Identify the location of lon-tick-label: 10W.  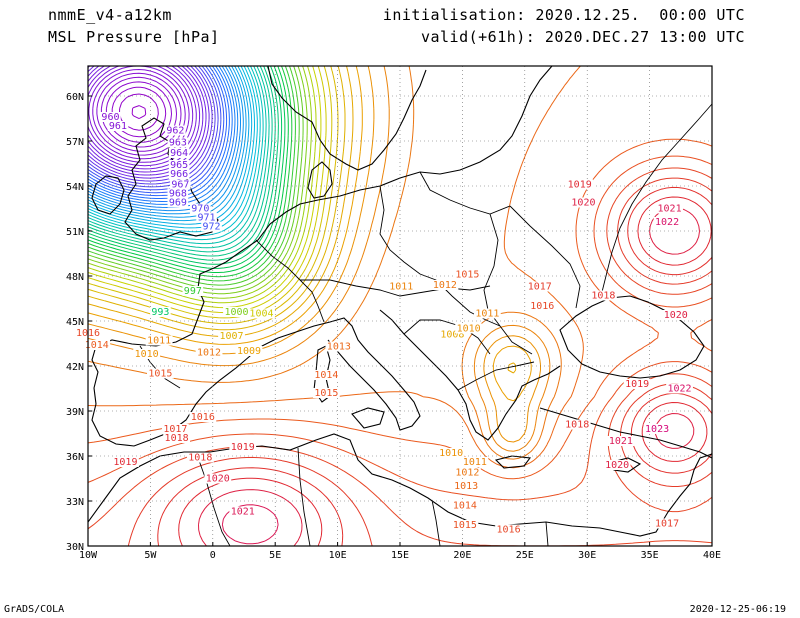
(88, 555).